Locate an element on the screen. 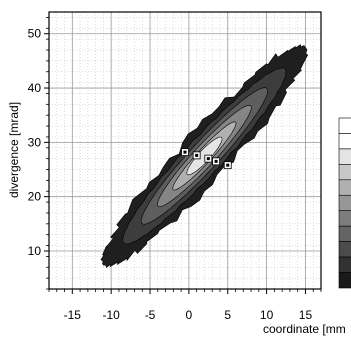 The height and width of the screenshot is (339, 351). x-tick-label: 5 is located at coordinates (227, 315).